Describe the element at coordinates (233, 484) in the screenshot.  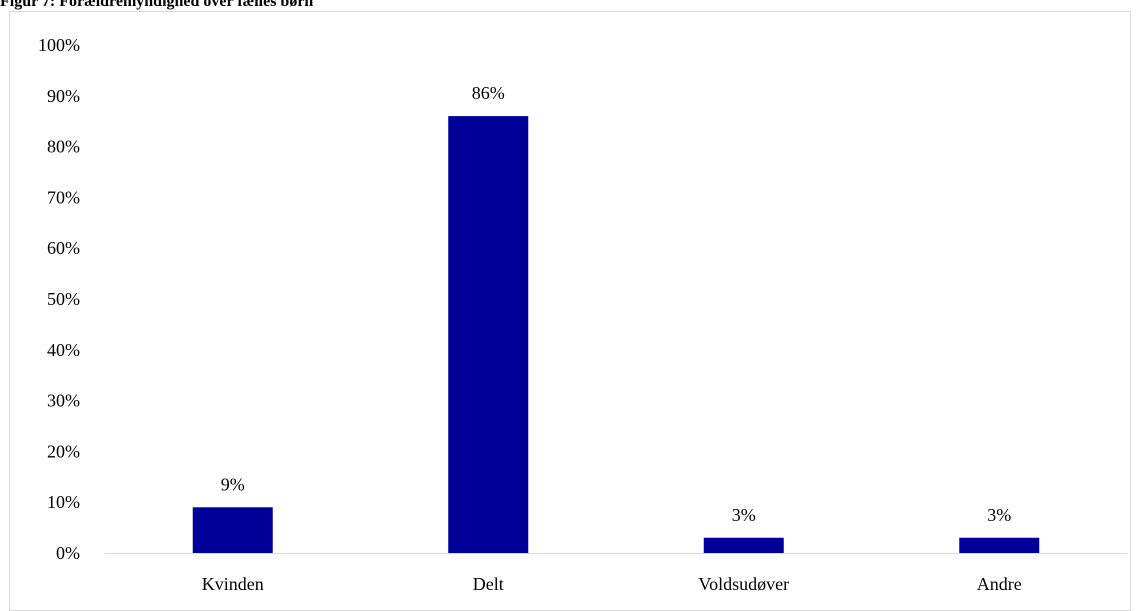
I see `data-label: 9%` at that location.